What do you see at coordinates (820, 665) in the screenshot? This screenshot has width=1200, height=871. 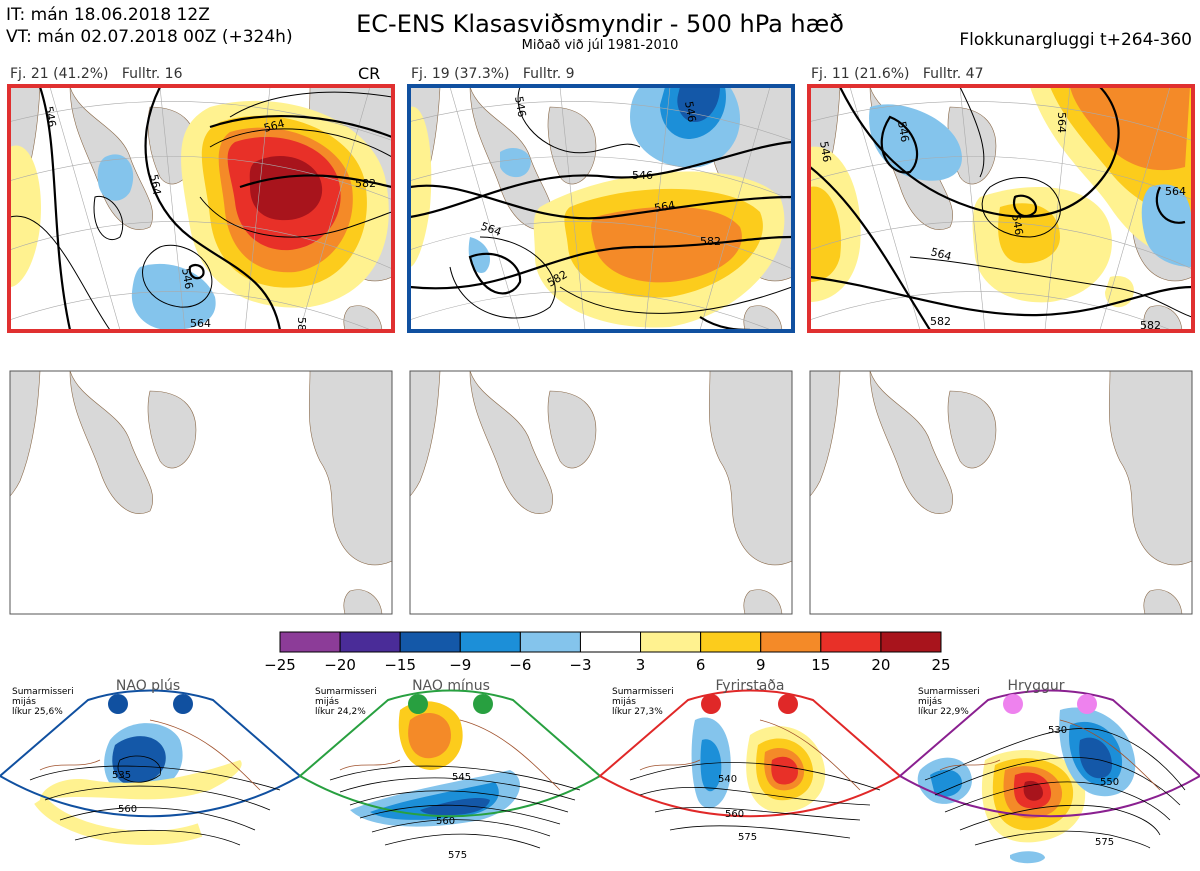 I see `colorbar-tick-label: 15` at bounding box center [820, 665].